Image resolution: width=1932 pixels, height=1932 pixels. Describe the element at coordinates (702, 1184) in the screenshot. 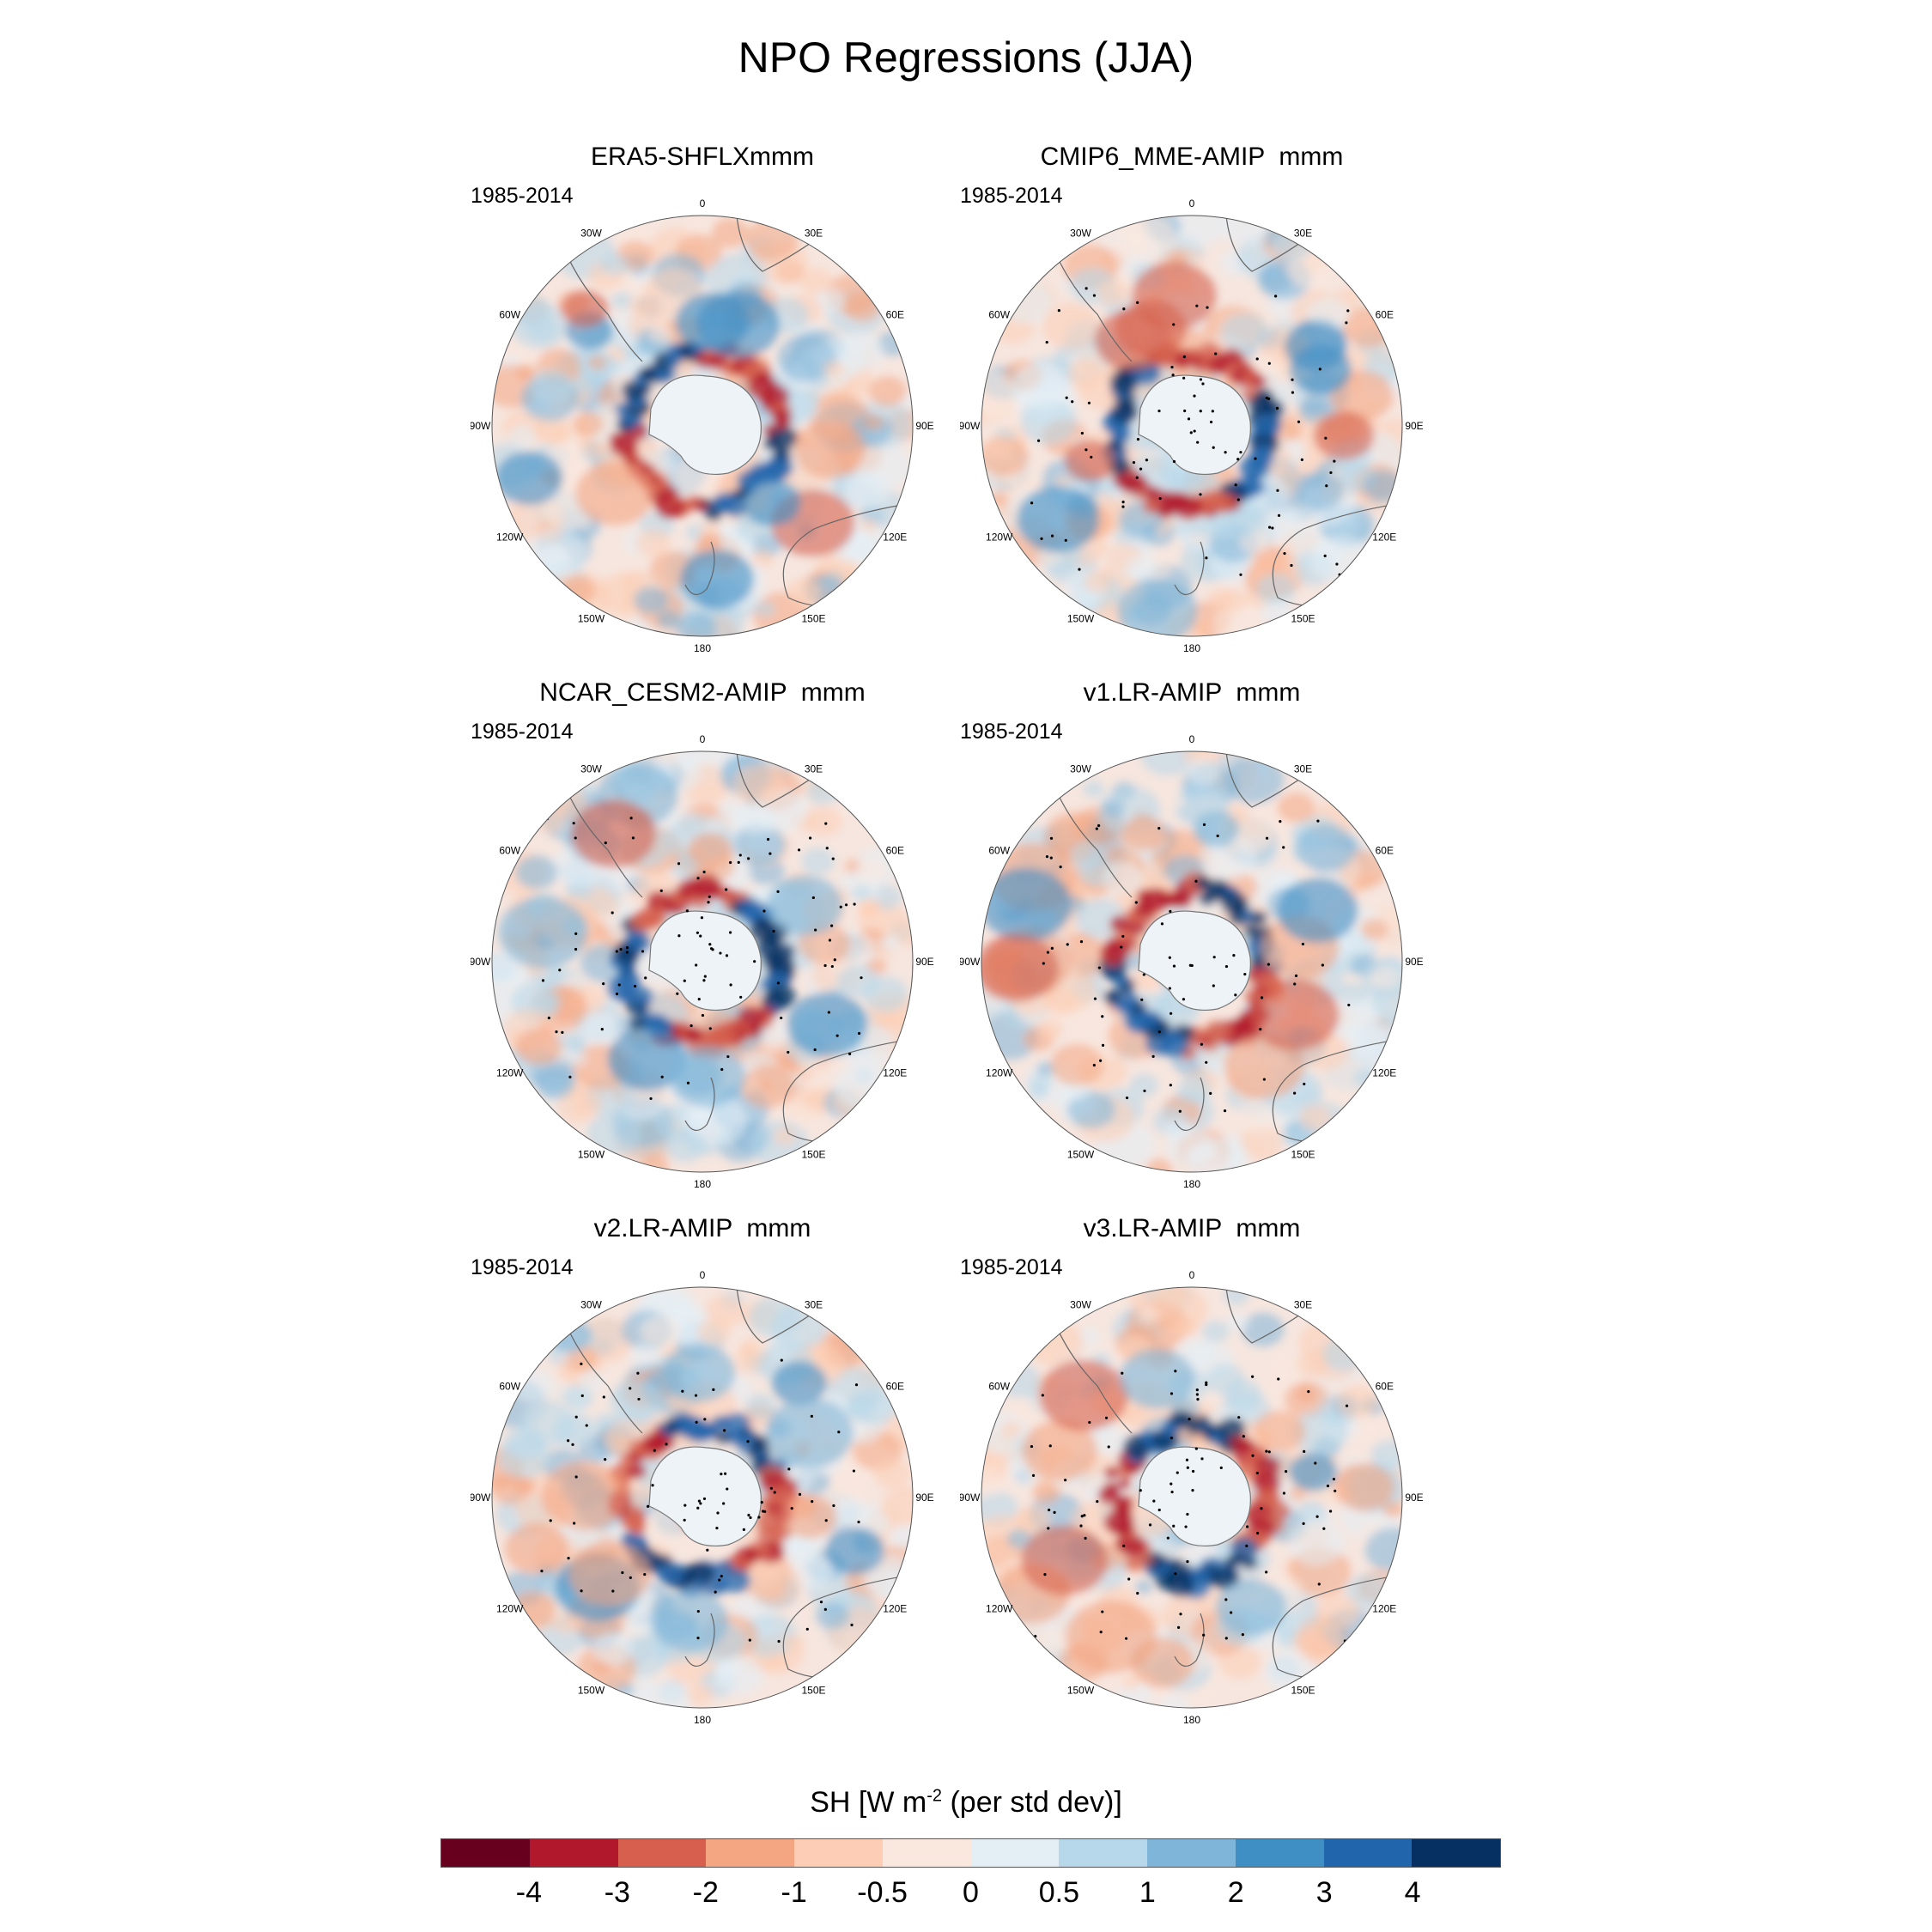

I see `longitude-label: 180` at that location.